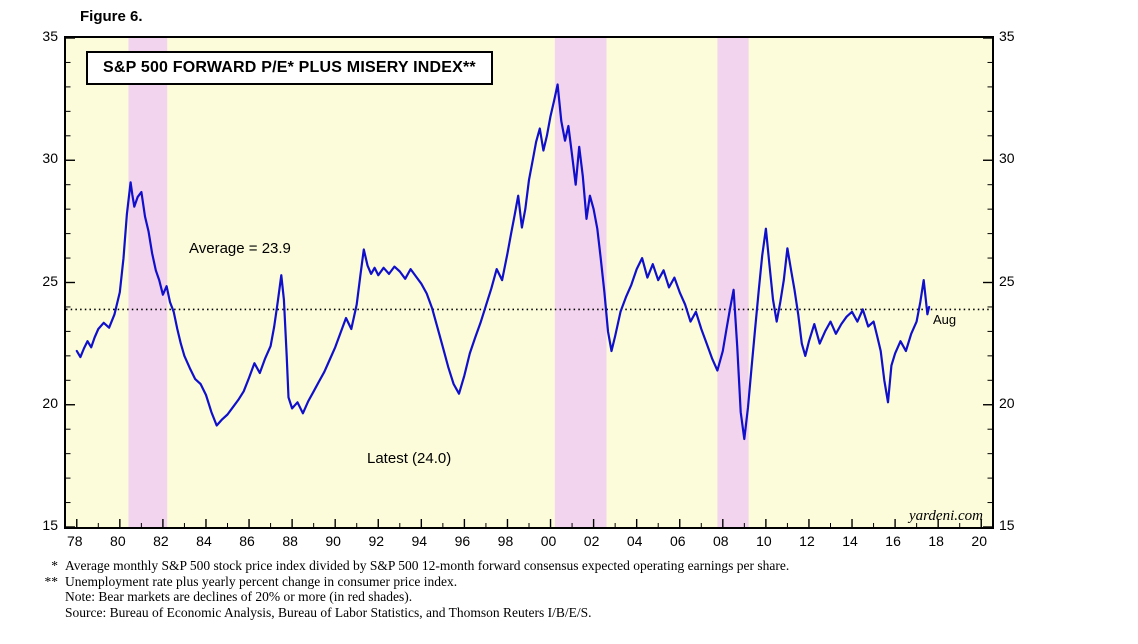 Image resolution: width=1138 pixels, height=644 pixels. Describe the element at coordinates (50, 158) in the screenshot. I see `y-axis-label-left: 30` at that location.